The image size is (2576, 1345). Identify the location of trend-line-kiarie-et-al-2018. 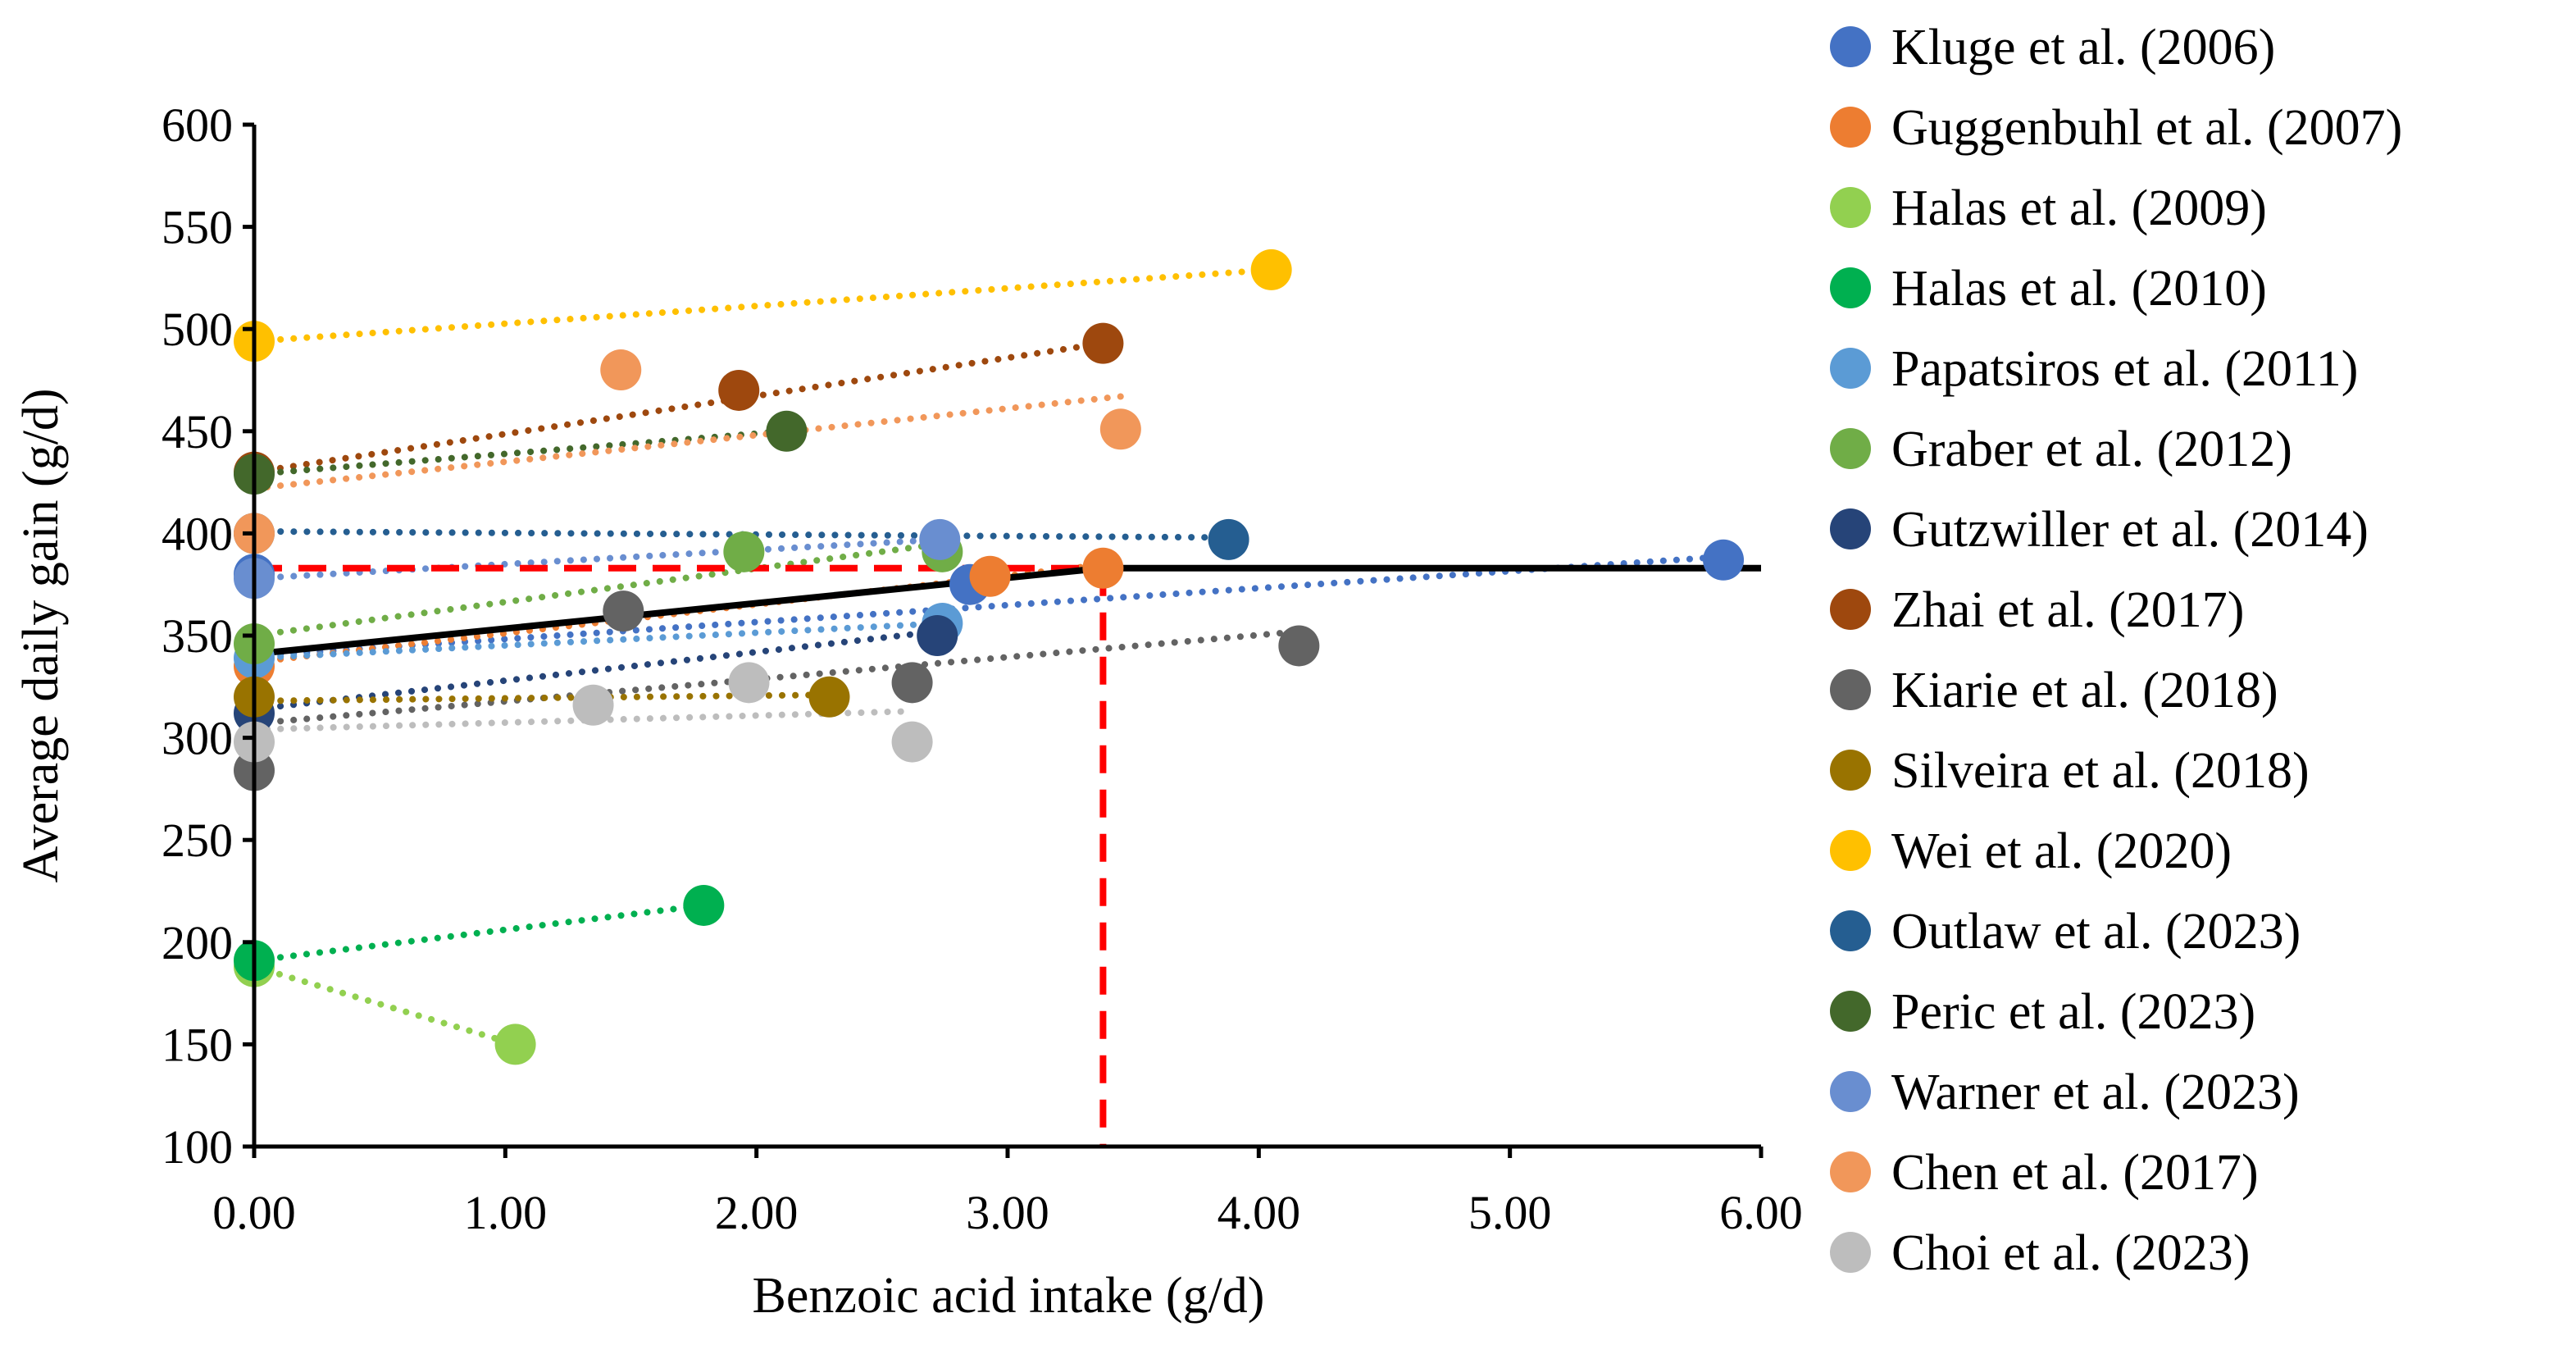
(777, 677).